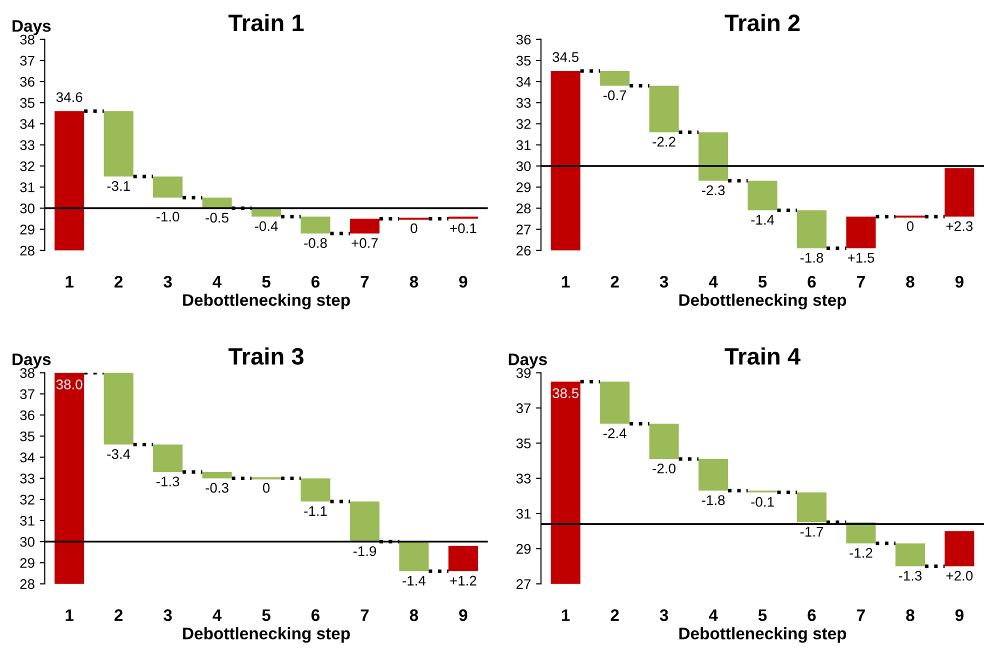 This screenshot has height=656, width=994. I want to click on data-label: -0.1, so click(762, 501).